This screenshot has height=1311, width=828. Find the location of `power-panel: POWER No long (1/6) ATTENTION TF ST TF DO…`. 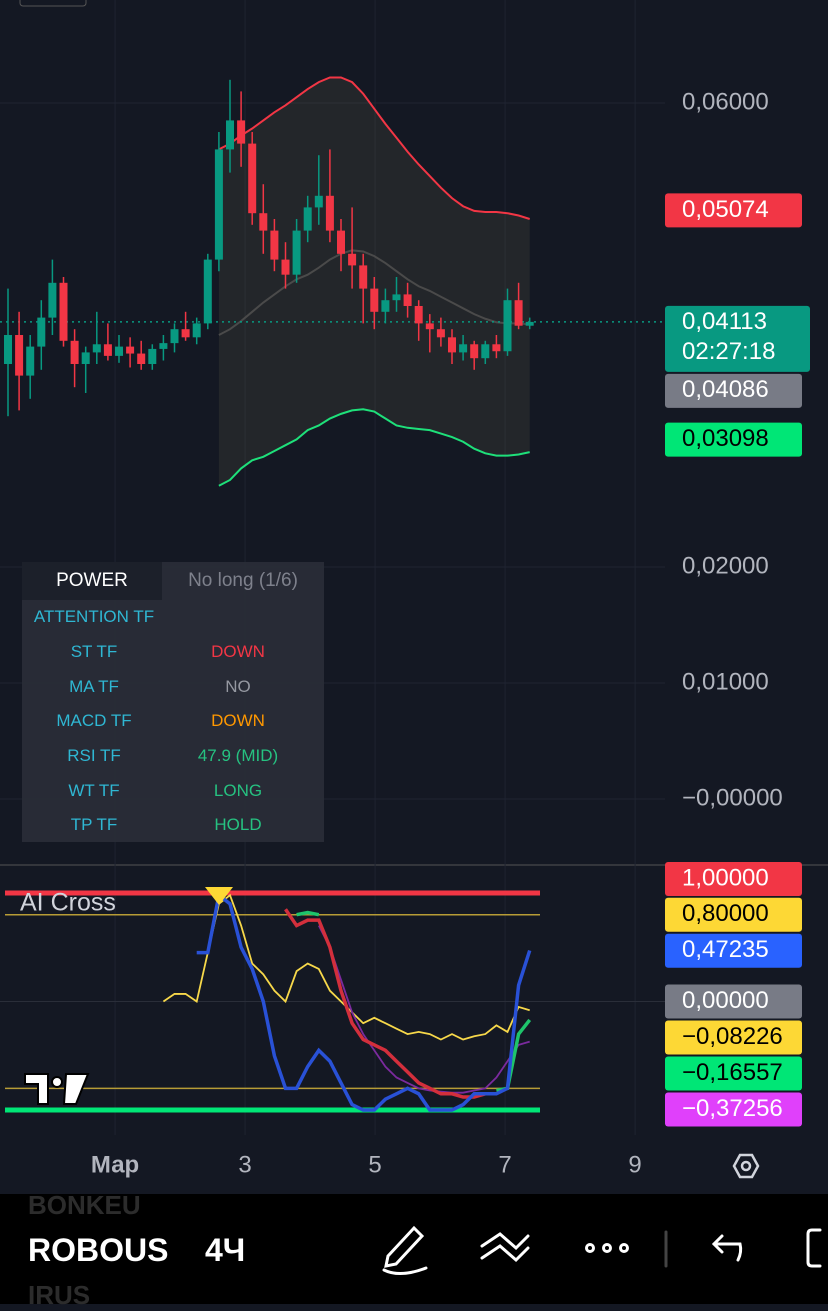

power-panel: POWER No long (1/6) ATTENTION TF ST TF DO… is located at coordinates (173, 702).